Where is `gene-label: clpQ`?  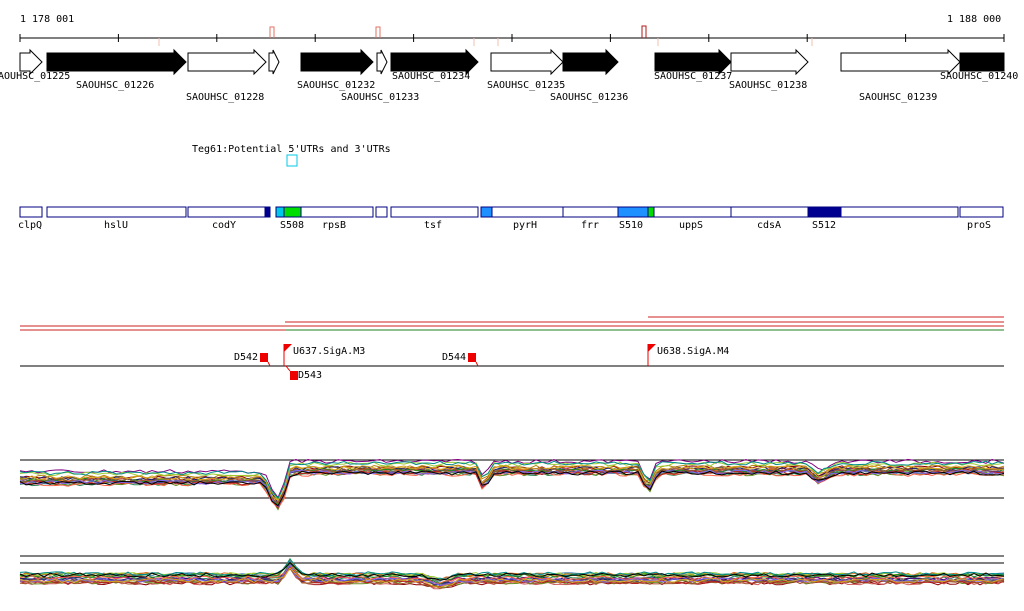 gene-label: clpQ is located at coordinates (30, 225).